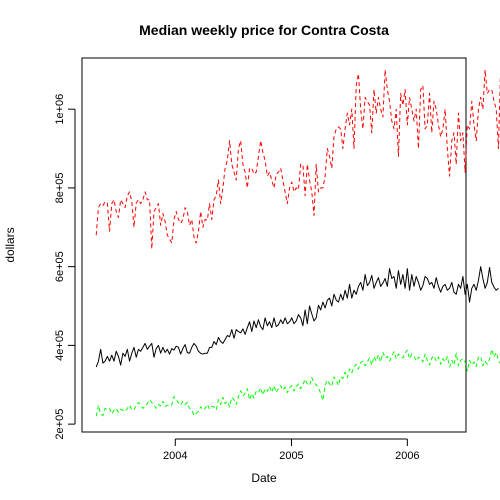 Image resolution: width=500 pixels, height=500 pixels. I want to click on x-tick-label: 2006, so click(407, 456).